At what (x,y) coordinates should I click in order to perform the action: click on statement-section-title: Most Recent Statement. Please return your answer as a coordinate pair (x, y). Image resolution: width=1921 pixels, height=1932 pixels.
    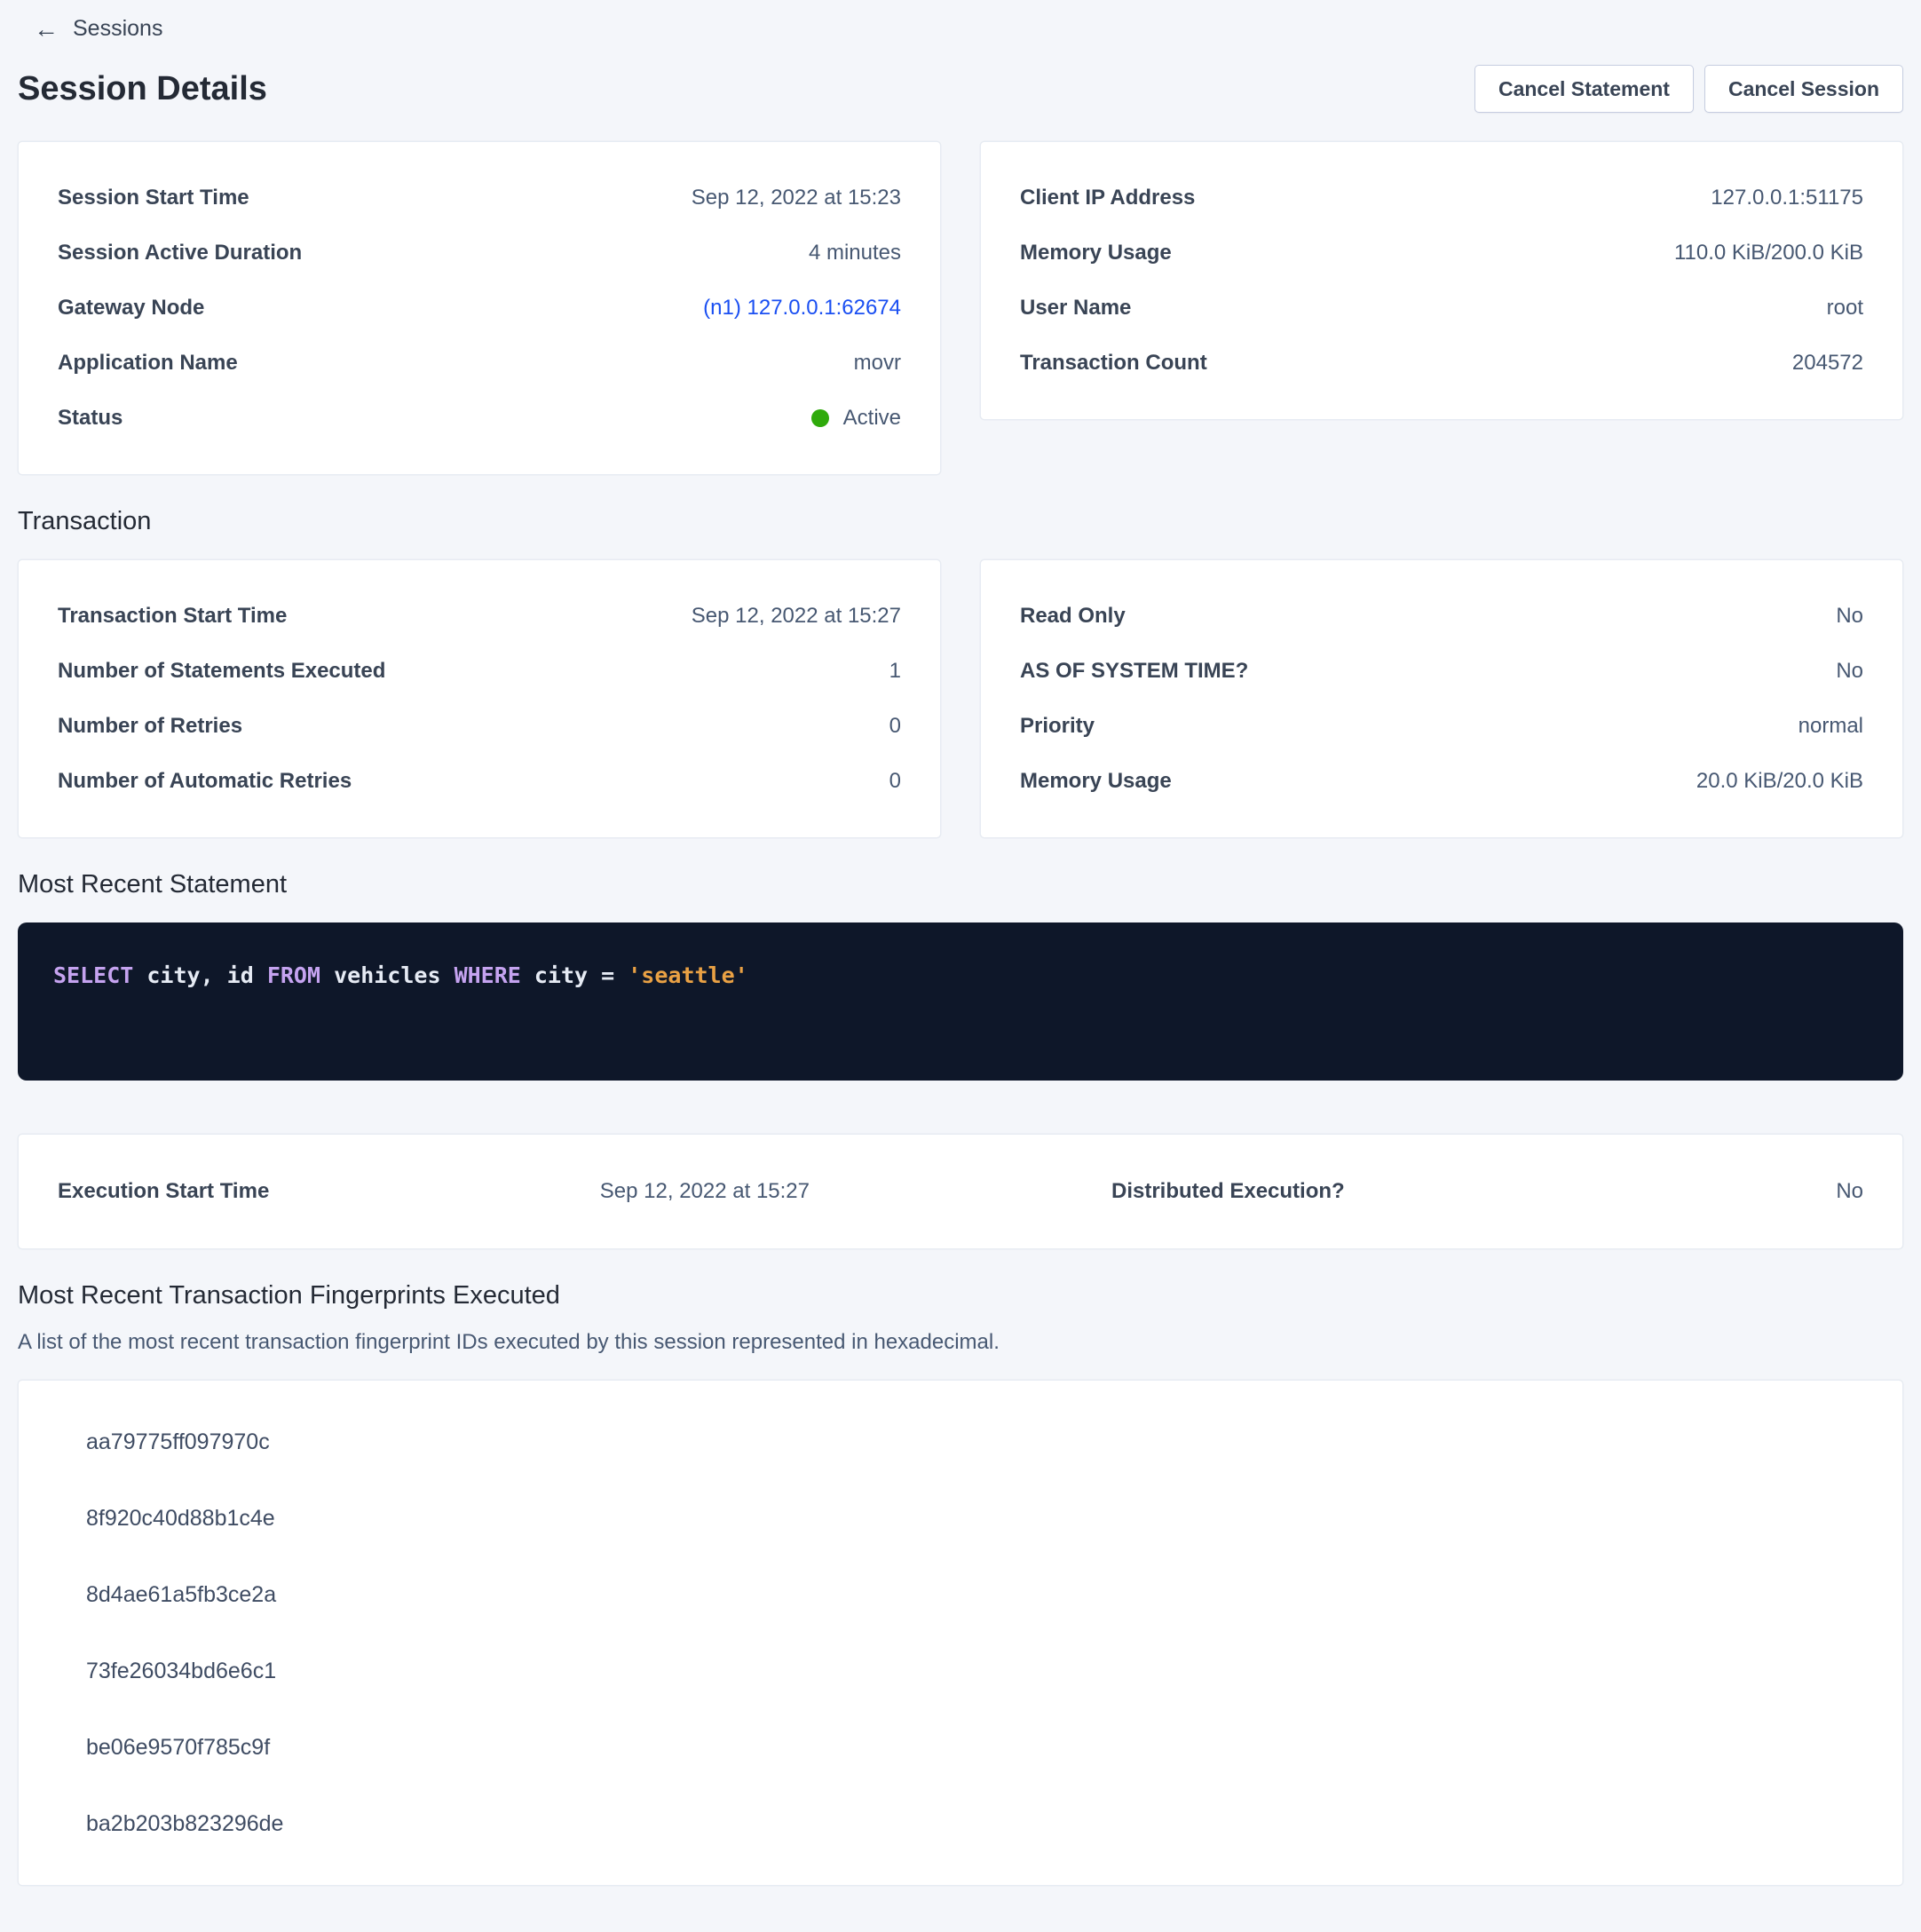
    Looking at the image, I should click on (153, 884).